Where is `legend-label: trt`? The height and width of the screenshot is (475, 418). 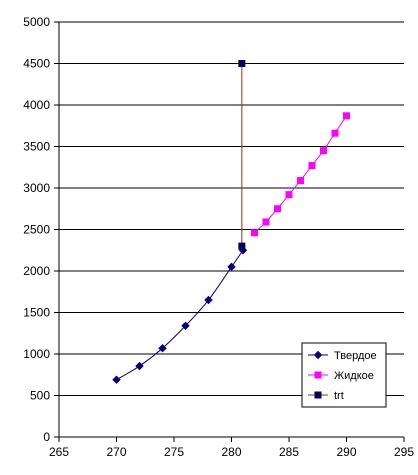
legend-label: trt is located at coordinates (339, 396).